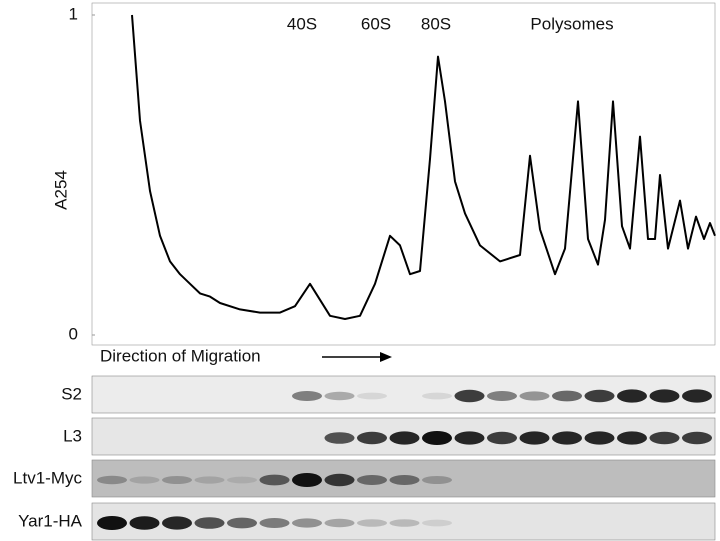 The width and height of the screenshot is (720, 541). What do you see at coordinates (50, 520) in the screenshot?
I see `blot-label: Yar1-HA` at bounding box center [50, 520].